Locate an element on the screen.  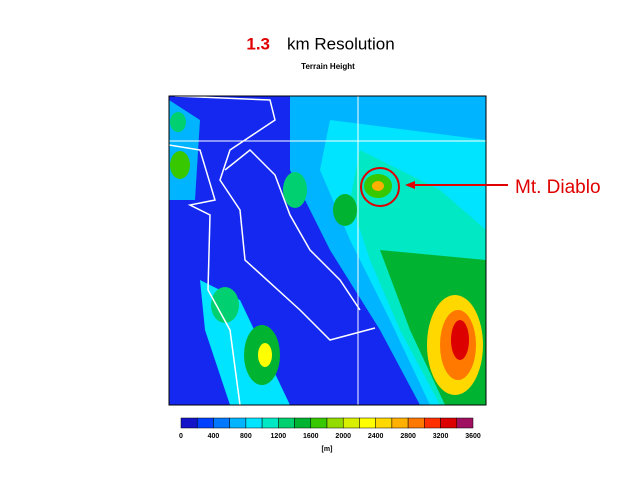
colorbar-tick-label: 3200 is located at coordinates (441, 436).